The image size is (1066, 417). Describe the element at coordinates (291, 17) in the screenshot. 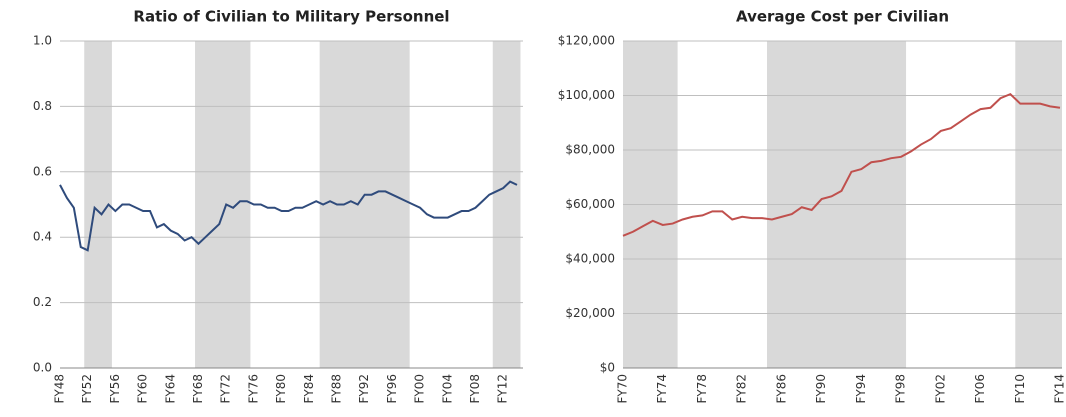

I see `chart-title: Ratio of Civilian to Military Personnel` at that location.